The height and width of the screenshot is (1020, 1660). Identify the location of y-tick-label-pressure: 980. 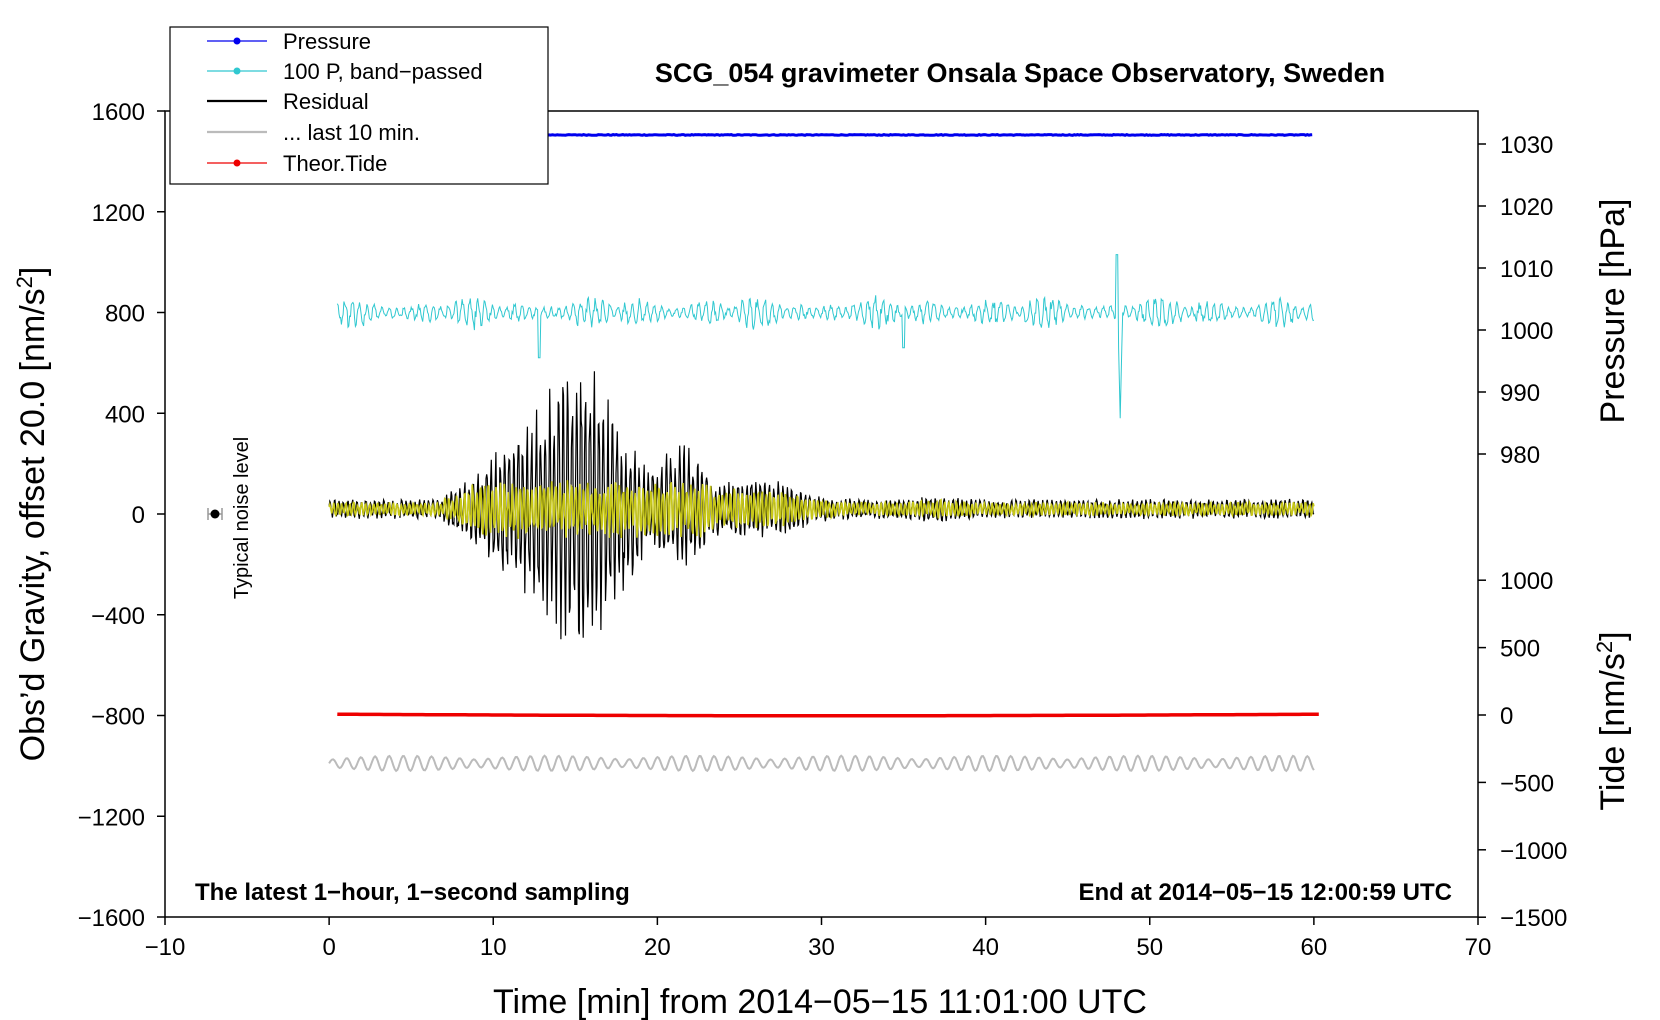
(1520, 455).